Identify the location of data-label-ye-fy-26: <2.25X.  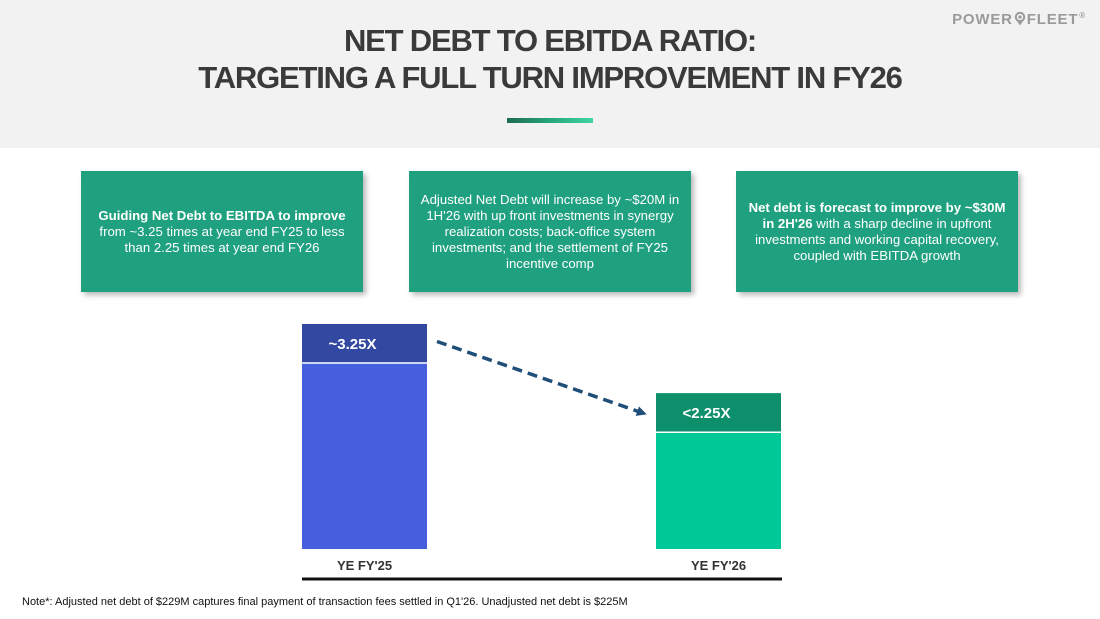
(707, 413).